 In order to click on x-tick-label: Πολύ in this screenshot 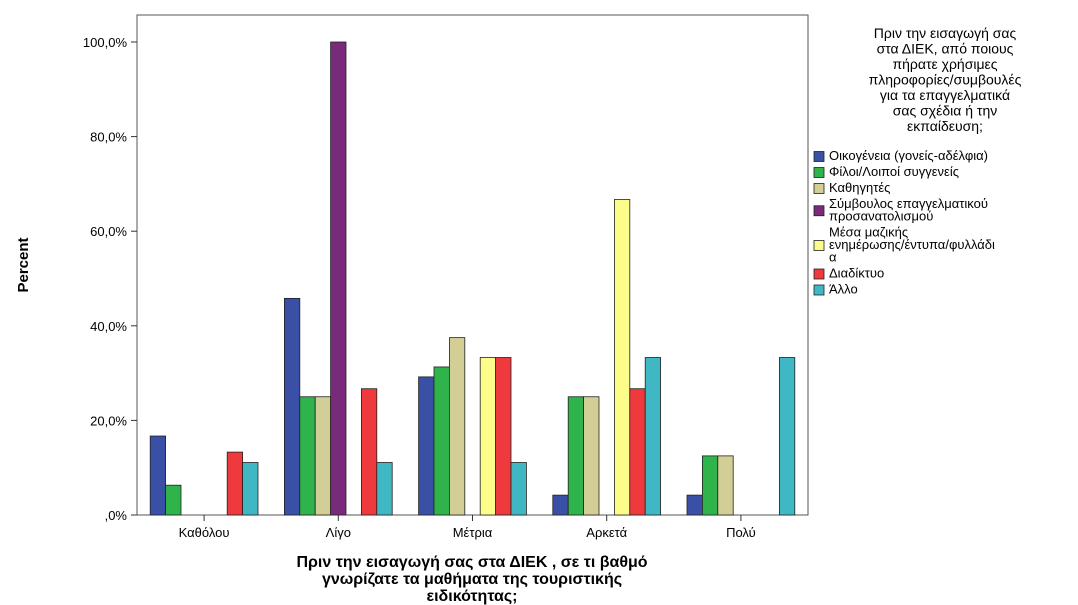, I will do `click(741, 532)`.